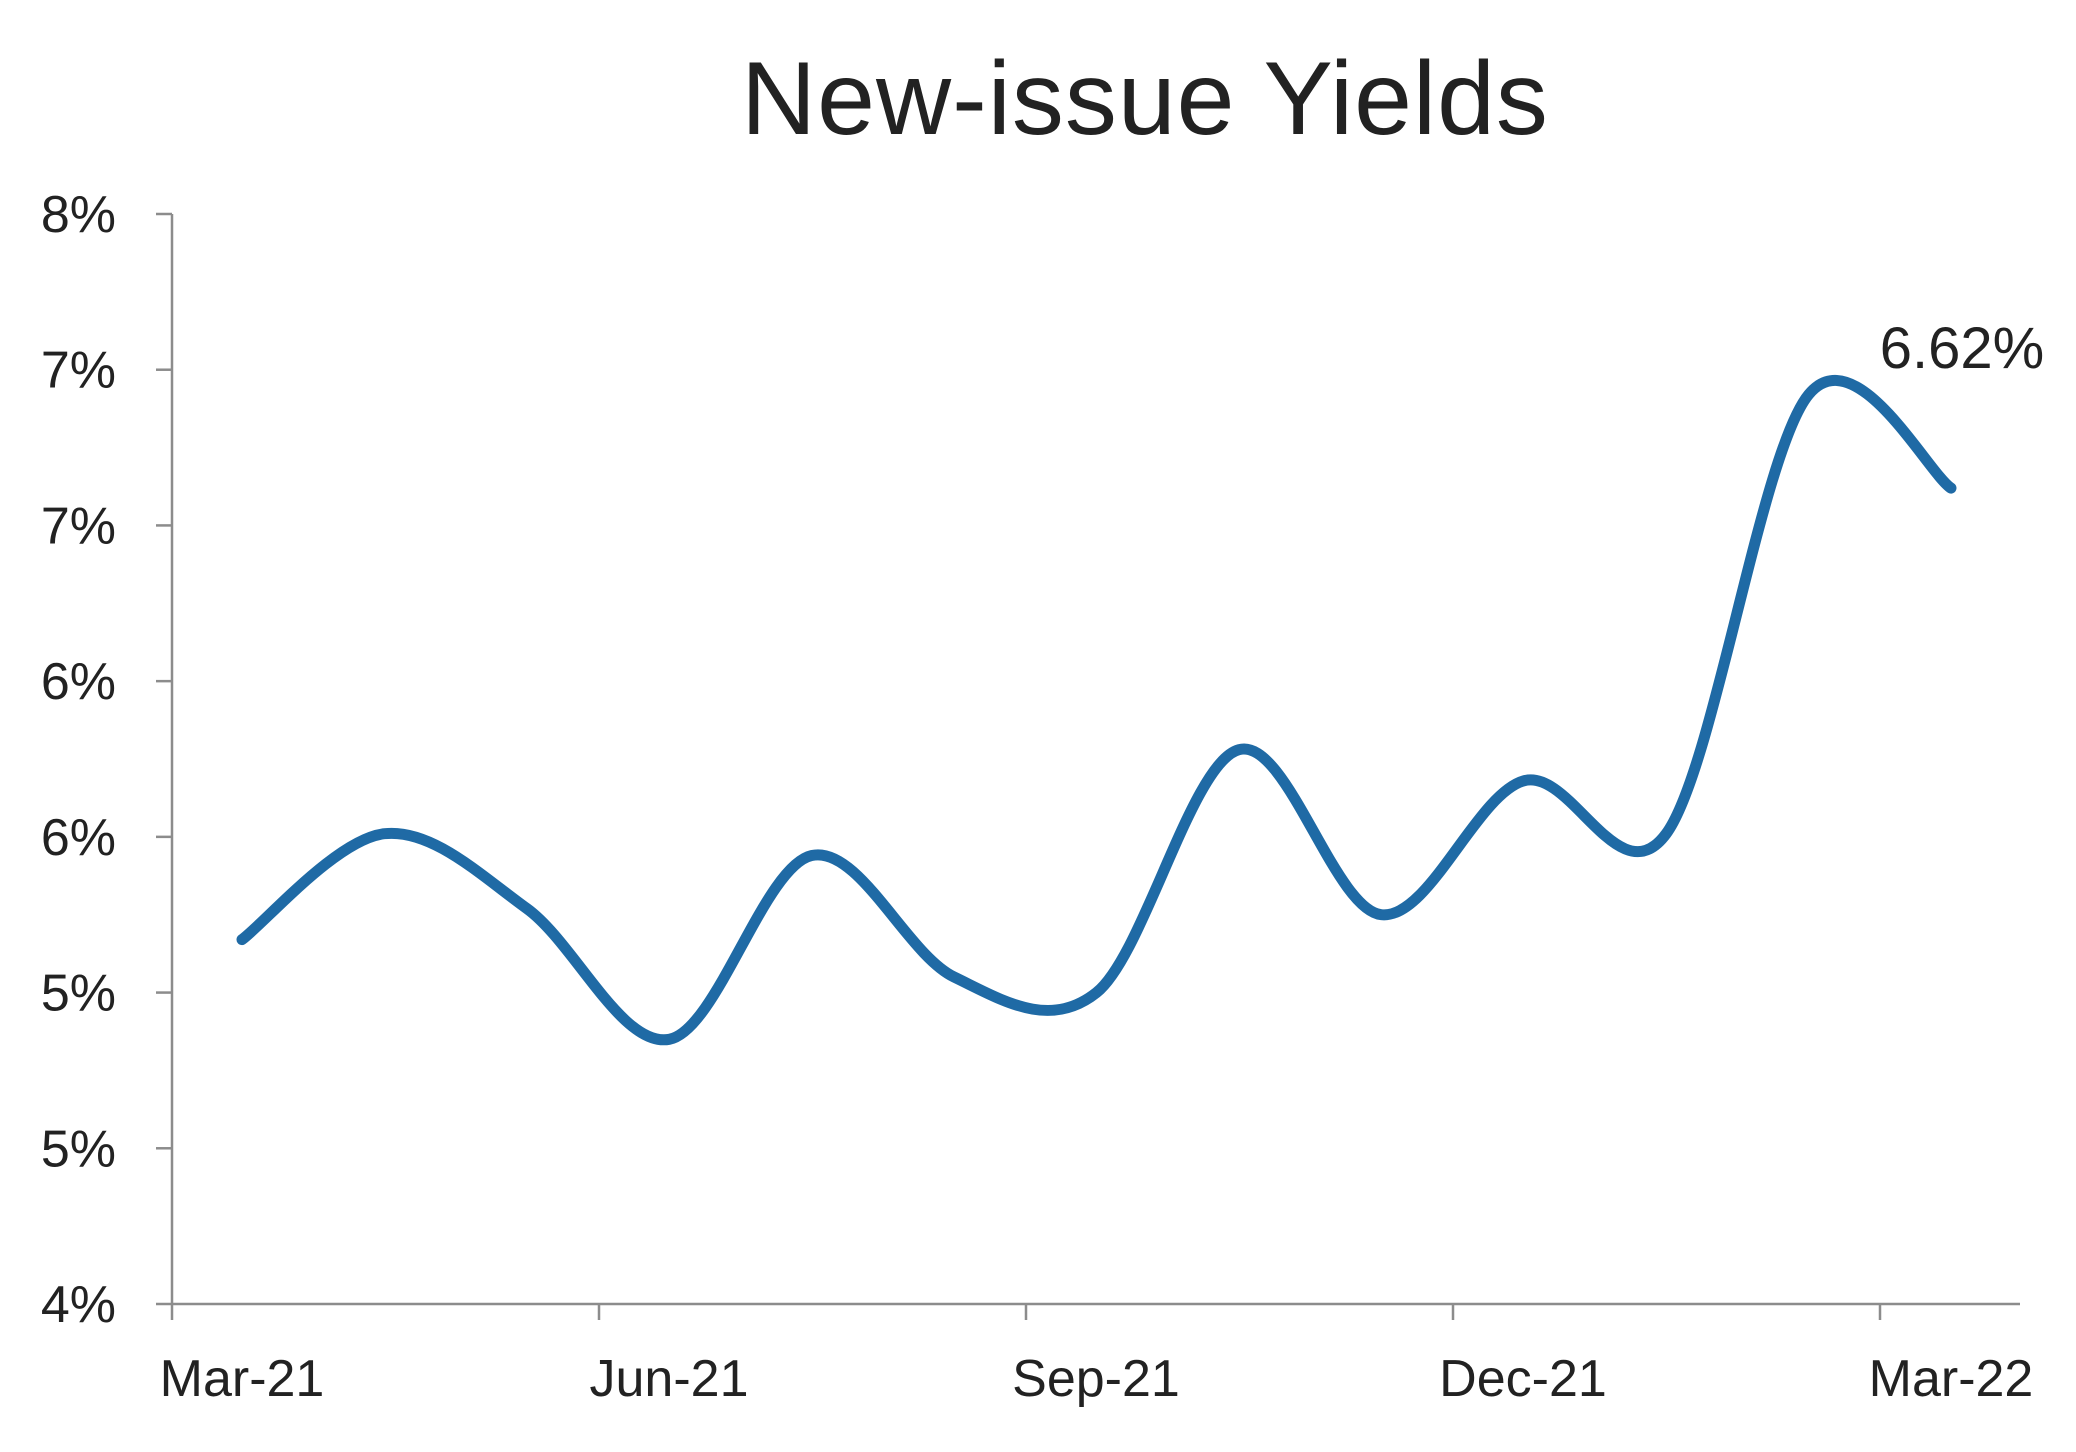 The width and height of the screenshot is (2076, 1452). What do you see at coordinates (242, 1379) in the screenshot?
I see `x-tick-label: Mar-21` at bounding box center [242, 1379].